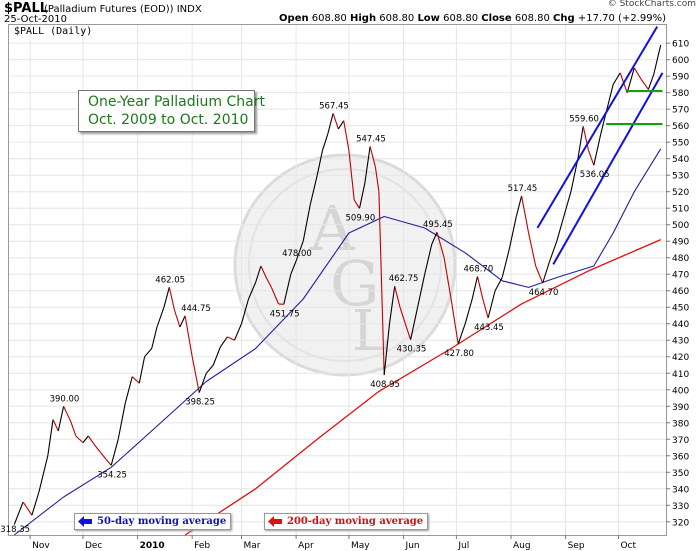 This screenshot has height=551, width=700. What do you see at coordinates (680, 490) in the screenshot?
I see `y-tick-label: 340` at bounding box center [680, 490].